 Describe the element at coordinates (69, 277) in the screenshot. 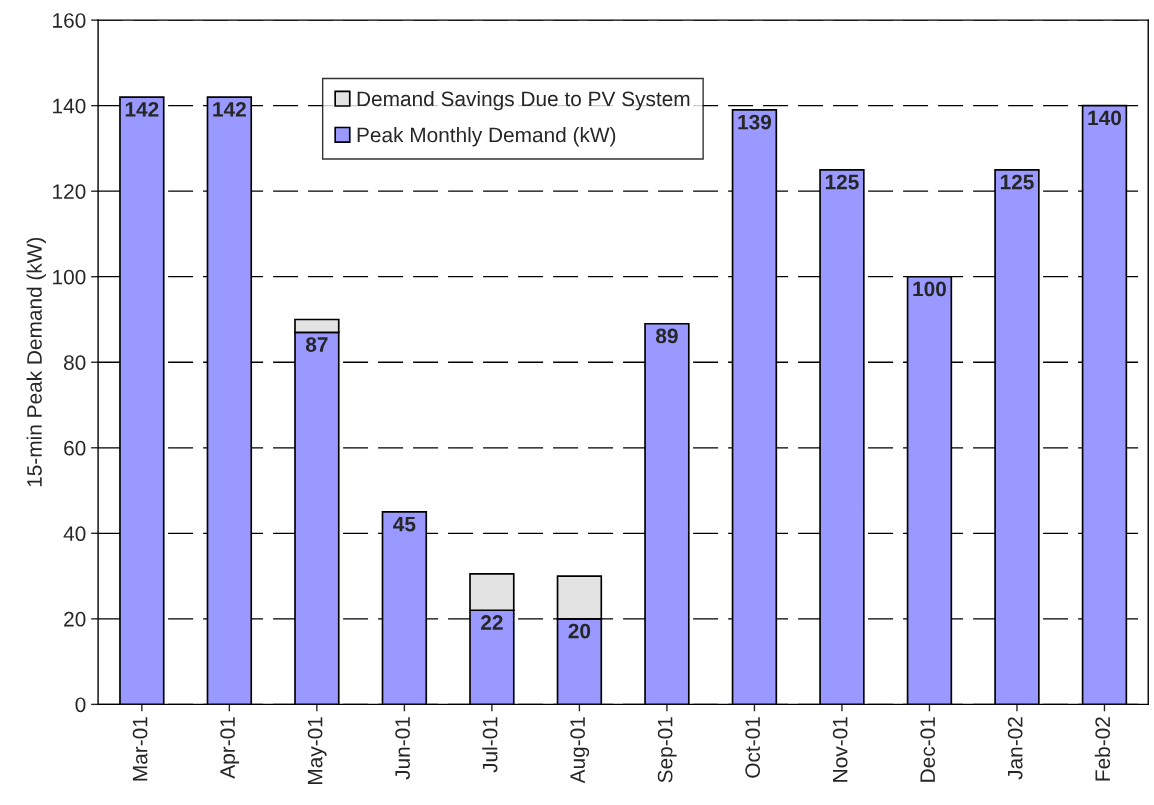

I see `y-tick-label: 100` at that location.